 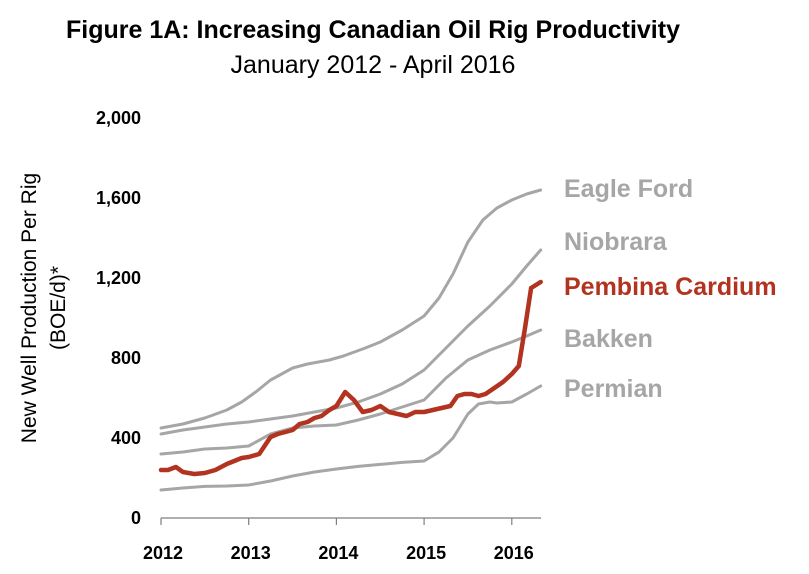 What do you see at coordinates (126, 438) in the screenshot?
I see `y-tick-label: 400` at bounding box center [126, 438].